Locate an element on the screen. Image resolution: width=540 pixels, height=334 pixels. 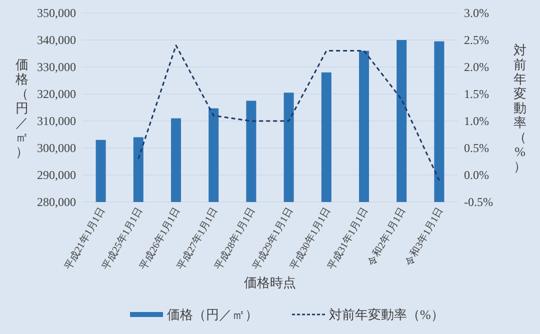
y-axis-title: 価格（円／㎡） is located at coordinates (22, 108).